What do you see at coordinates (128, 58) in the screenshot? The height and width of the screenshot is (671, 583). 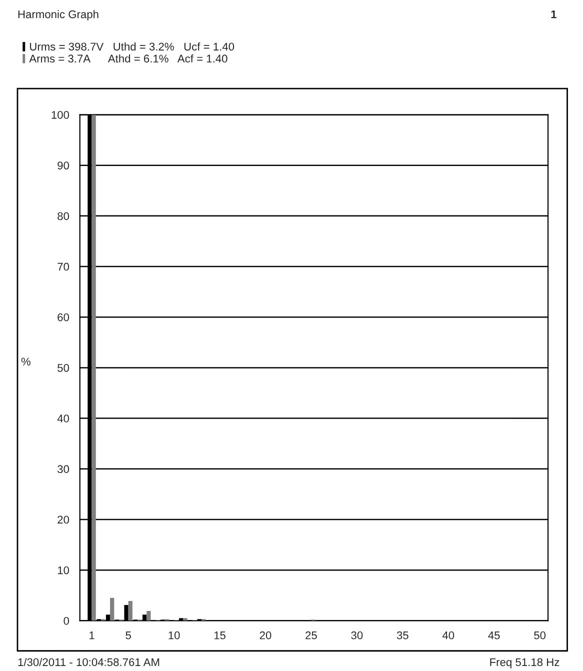 I see `legend-label: Arms = 3.7A Athd = 6.1% Acf = 1.40` at bounding box center [128, 58].